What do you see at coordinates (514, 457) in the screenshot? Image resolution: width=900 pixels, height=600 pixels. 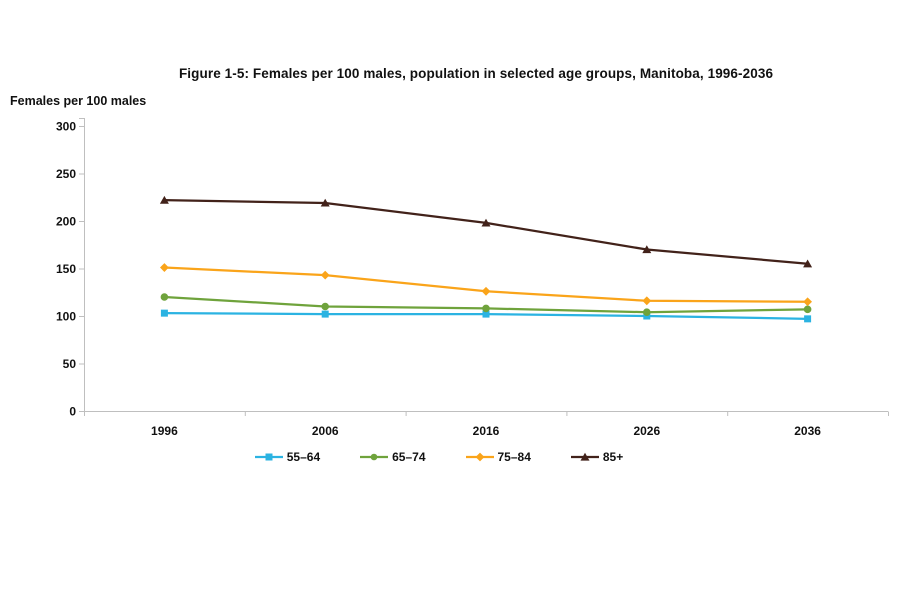 I see `legend-label-75-84: 75–84` at bounding box center [514, 457].